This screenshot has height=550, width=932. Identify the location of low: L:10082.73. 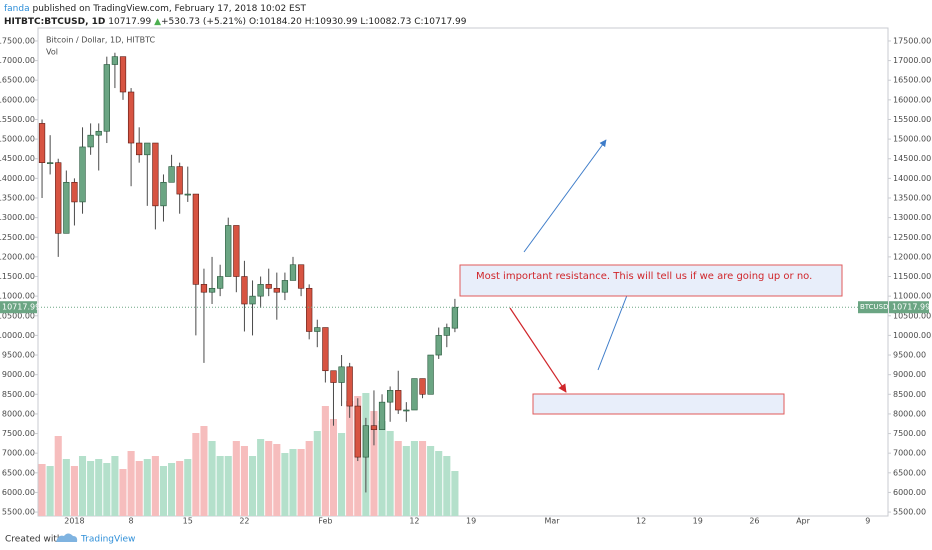
(385, 22).